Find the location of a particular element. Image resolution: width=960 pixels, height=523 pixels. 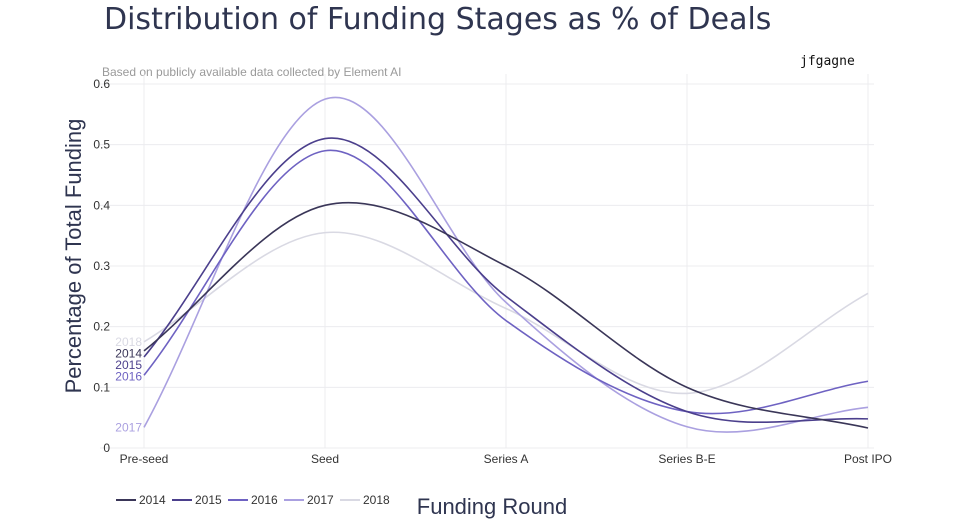

y-tick-label: 0.1 is located at coordinates (101, 387).